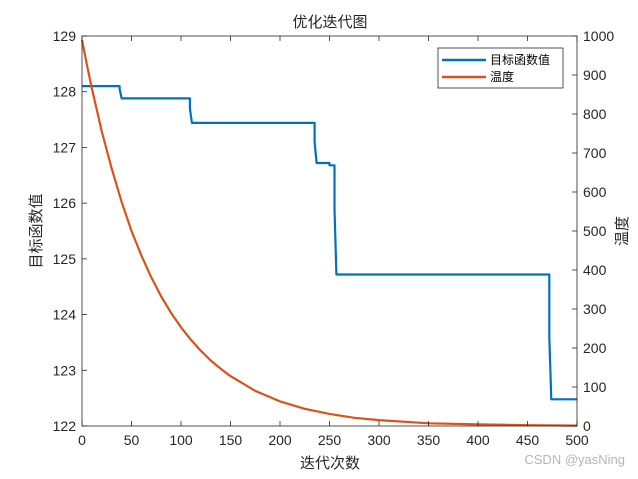 This screenshot has height=479, width=638. I want to click on x-tick-label: 50, so click(132, 440).